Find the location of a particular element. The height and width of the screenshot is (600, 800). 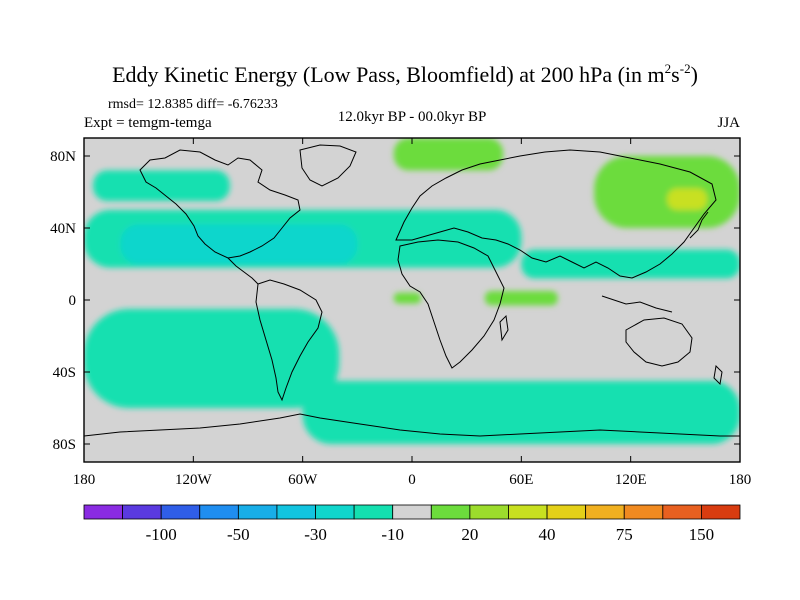

anomaly-siberia-positive is located at coordinates (667, 192).